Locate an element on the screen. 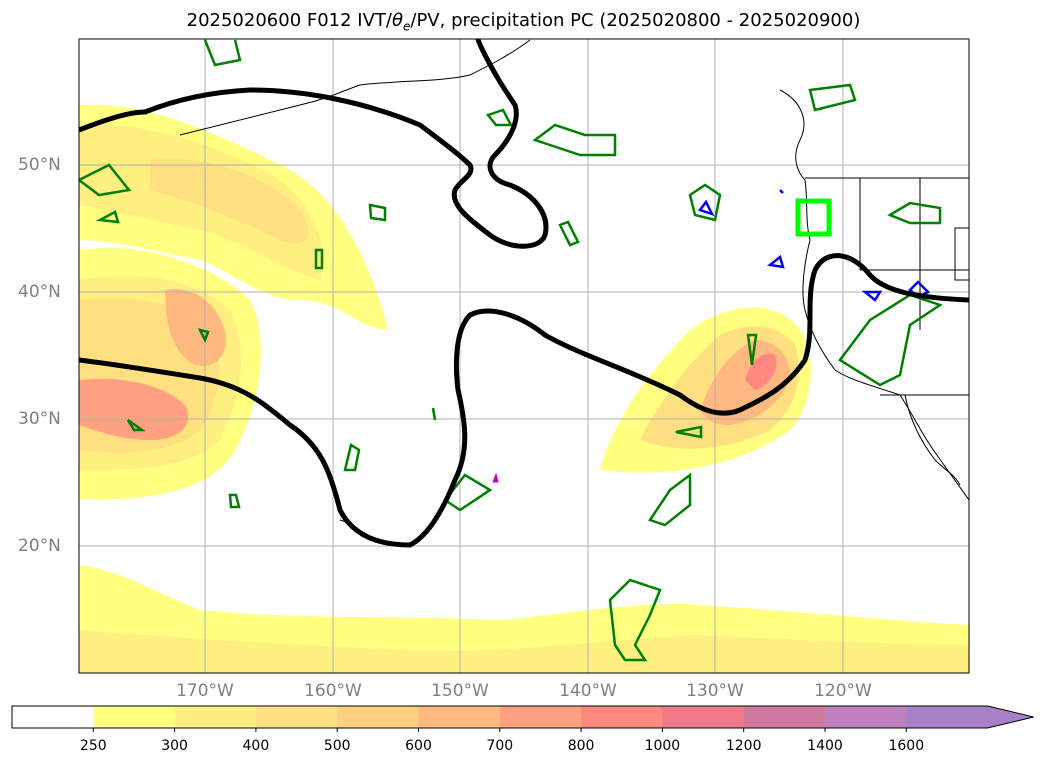 This screenshot has width=1047, height=767. colorbar is located at coordinates (522, 718).